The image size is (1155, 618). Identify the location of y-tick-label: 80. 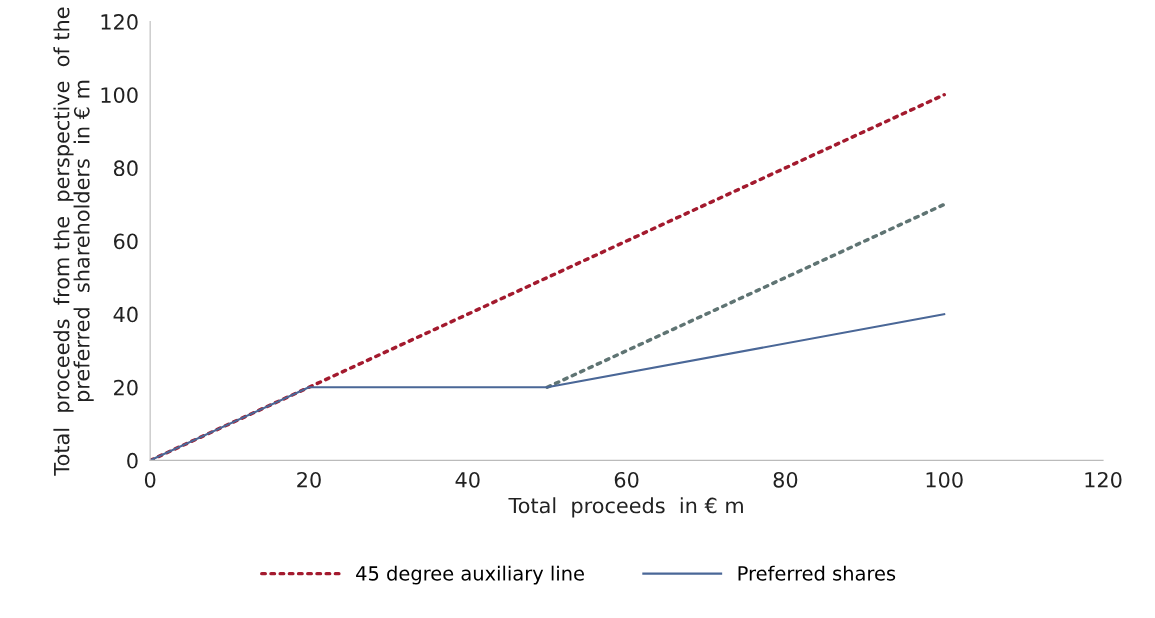
(125, 168).